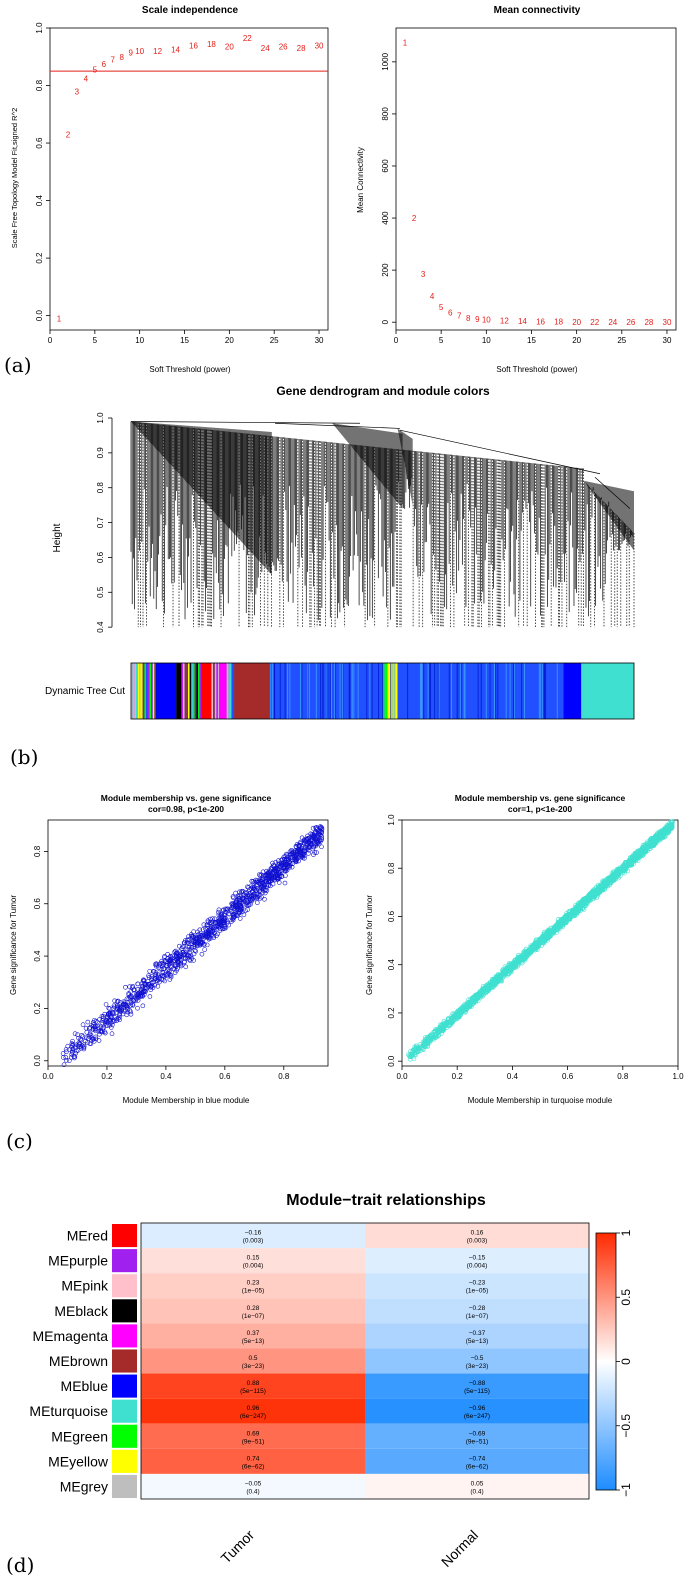 The width and height of the screenshot is (685, 1576). Describe the element at coordinates (124, 1461) in the screenshot. I see `swatch-MEyellow` at that location.